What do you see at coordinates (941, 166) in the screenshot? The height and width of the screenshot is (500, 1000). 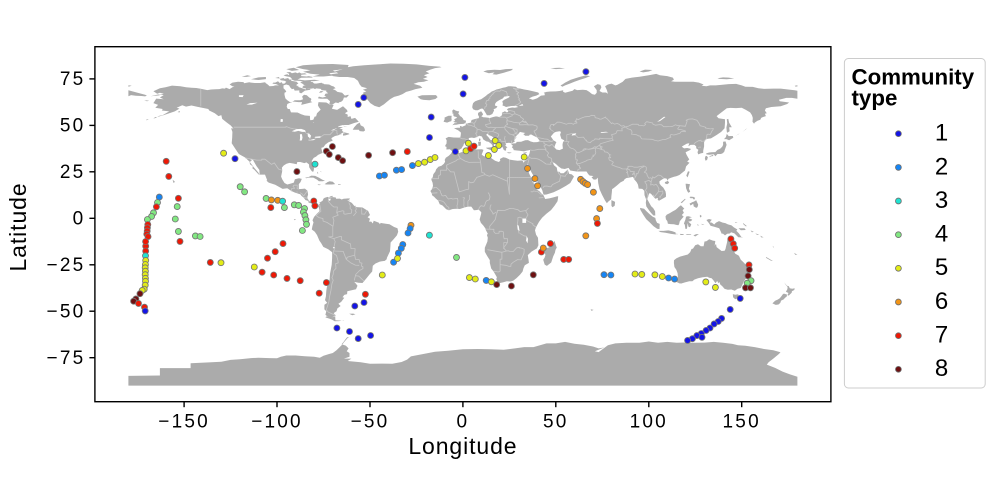 I see `svg-text: 2` at bounding box center [941, 166].